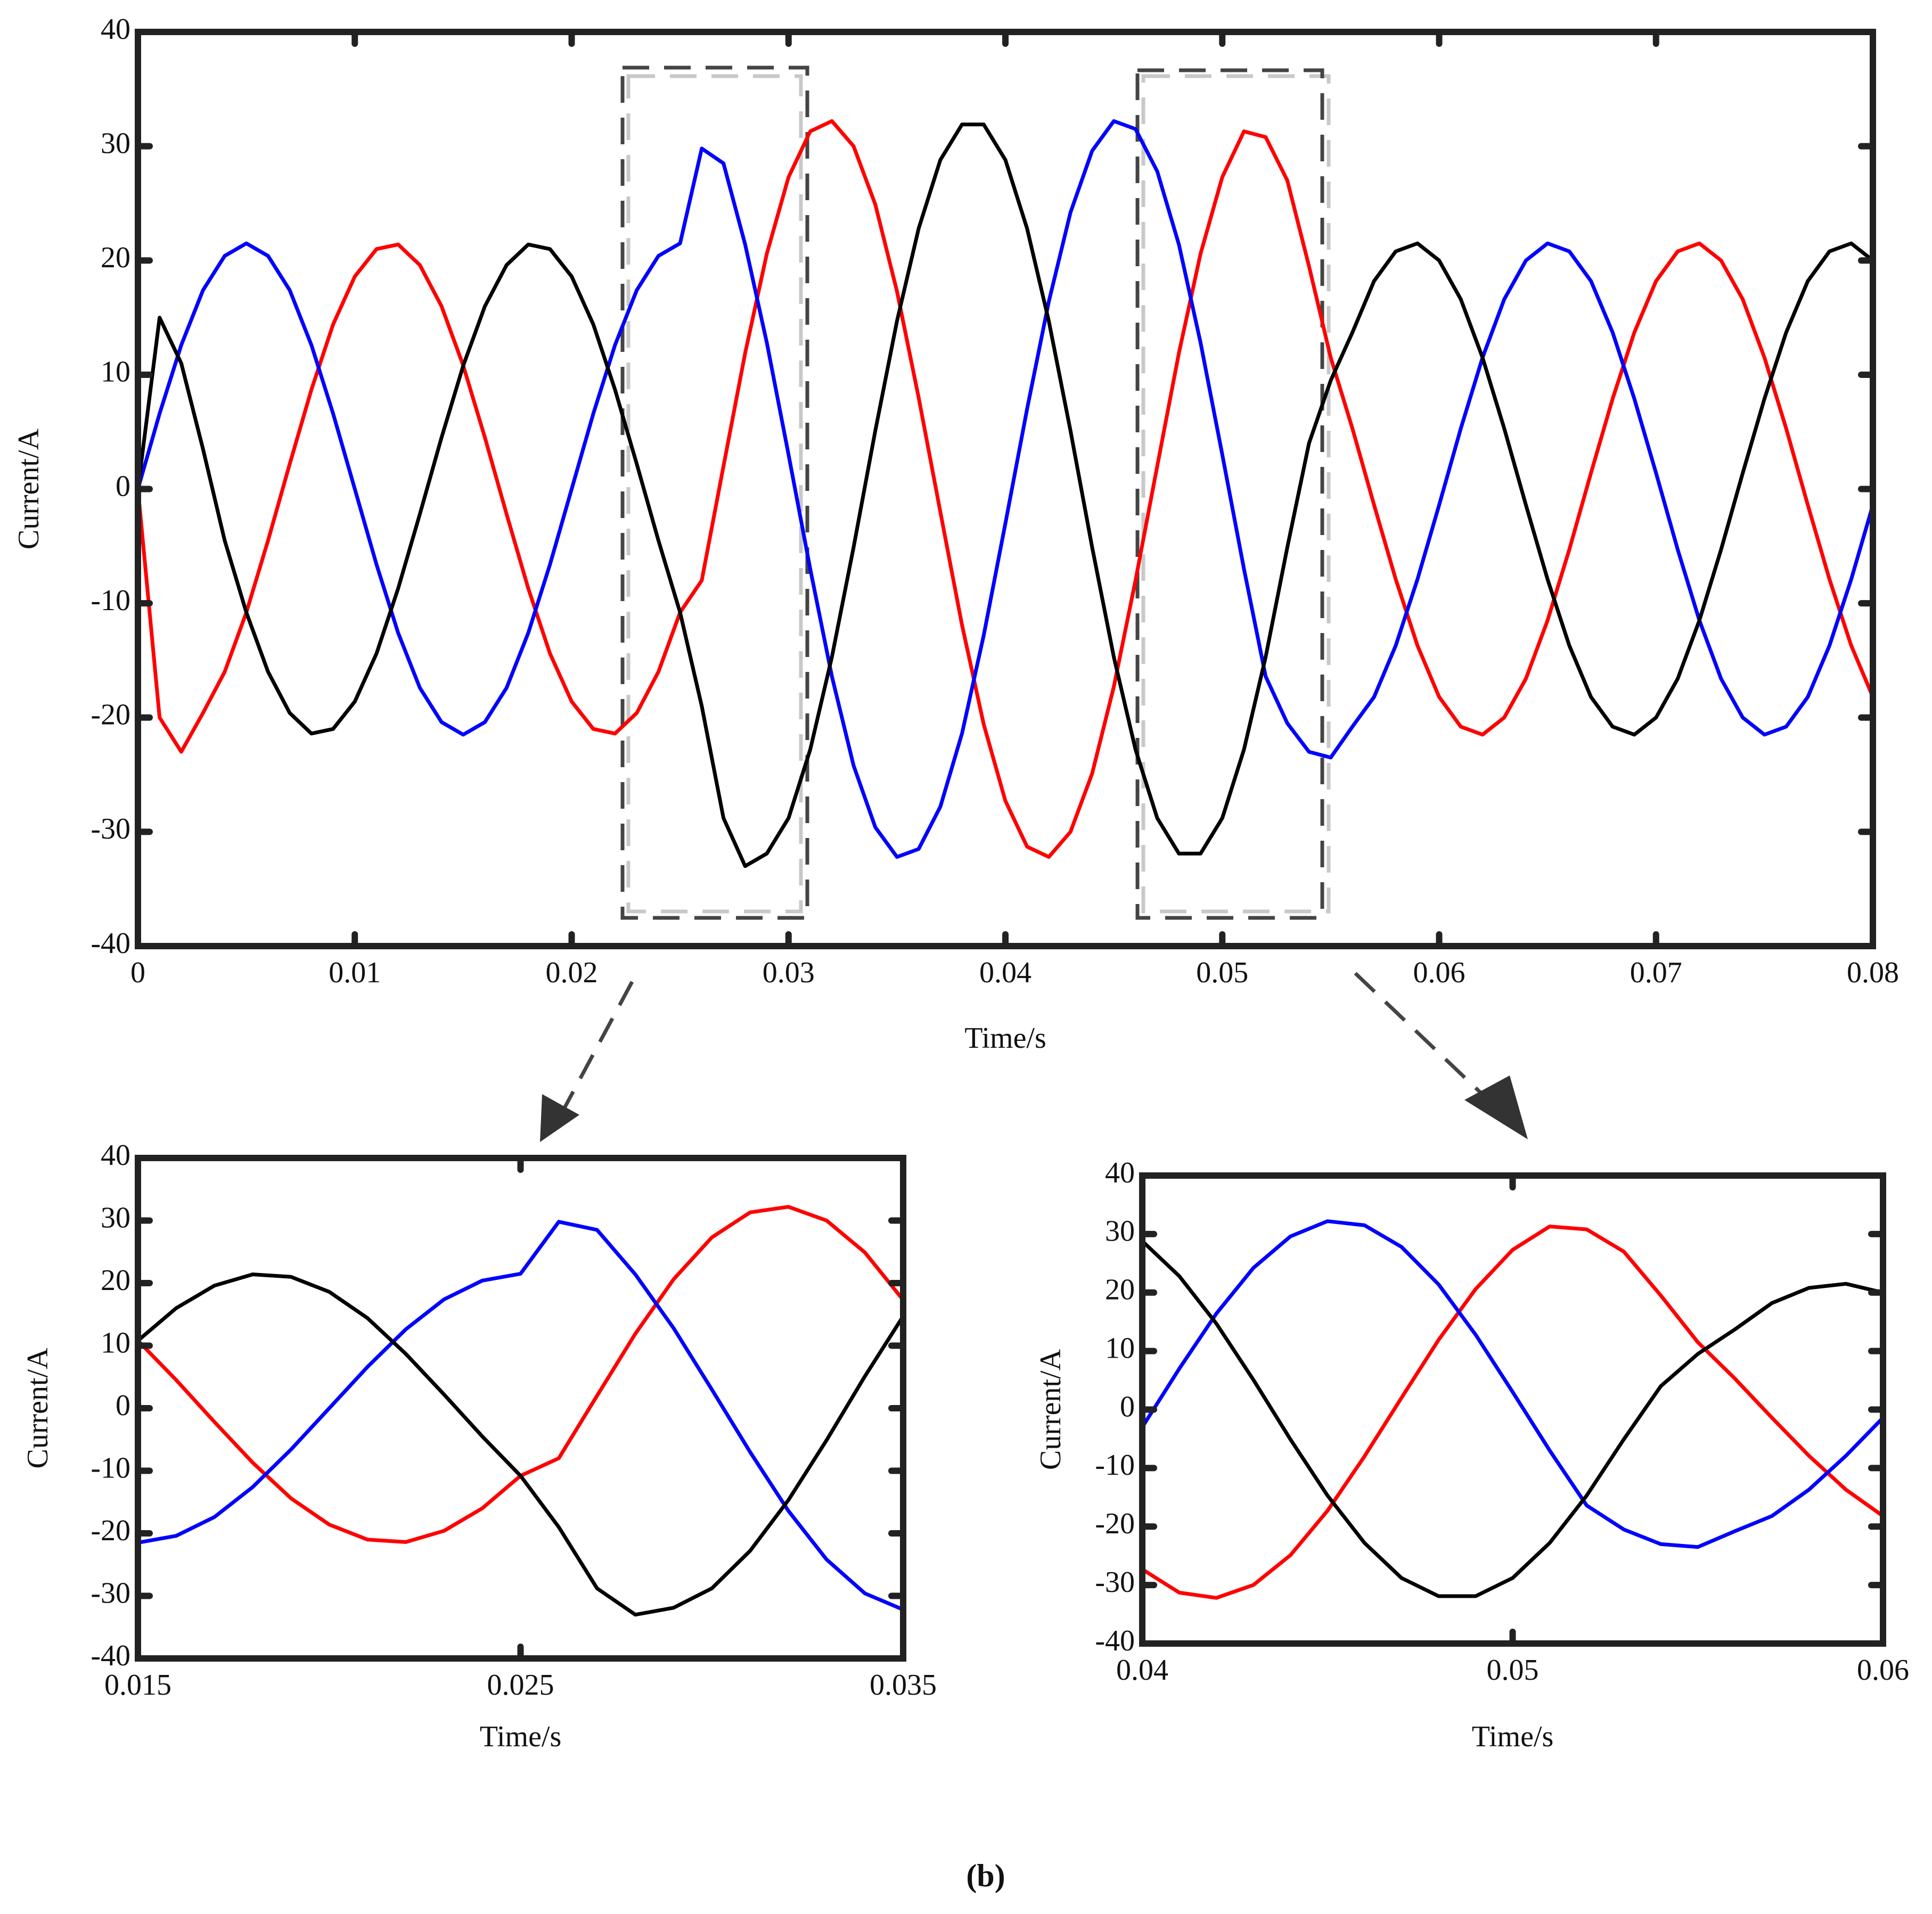  Describe the element at coordinates (572, 972) in the screenshot. I see `x-tick-label: 0.02` at that location.